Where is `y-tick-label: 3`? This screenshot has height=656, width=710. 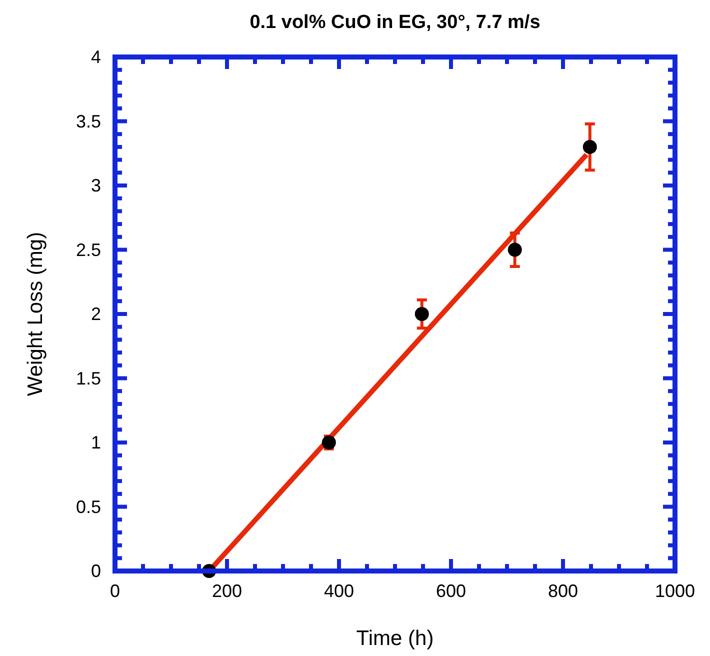 y-tick-label: 3 is located at coordinates (95, 186).